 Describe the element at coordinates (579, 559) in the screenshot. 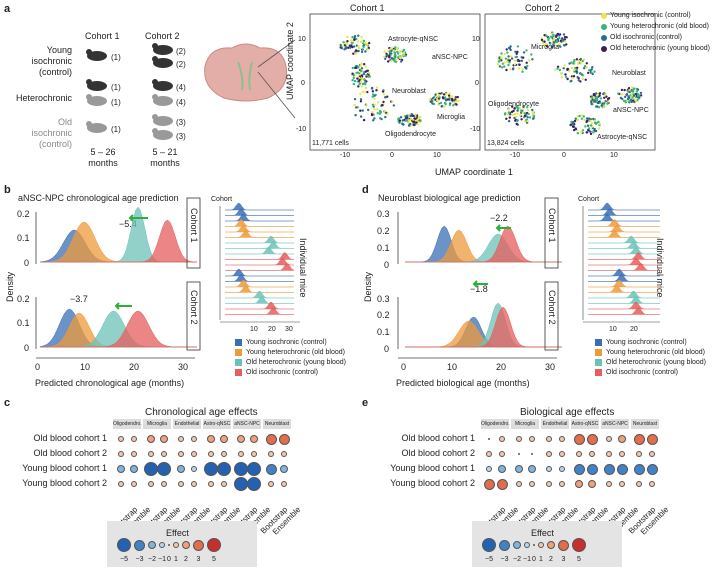

I see `effect-legend-tick: 5` at that location.